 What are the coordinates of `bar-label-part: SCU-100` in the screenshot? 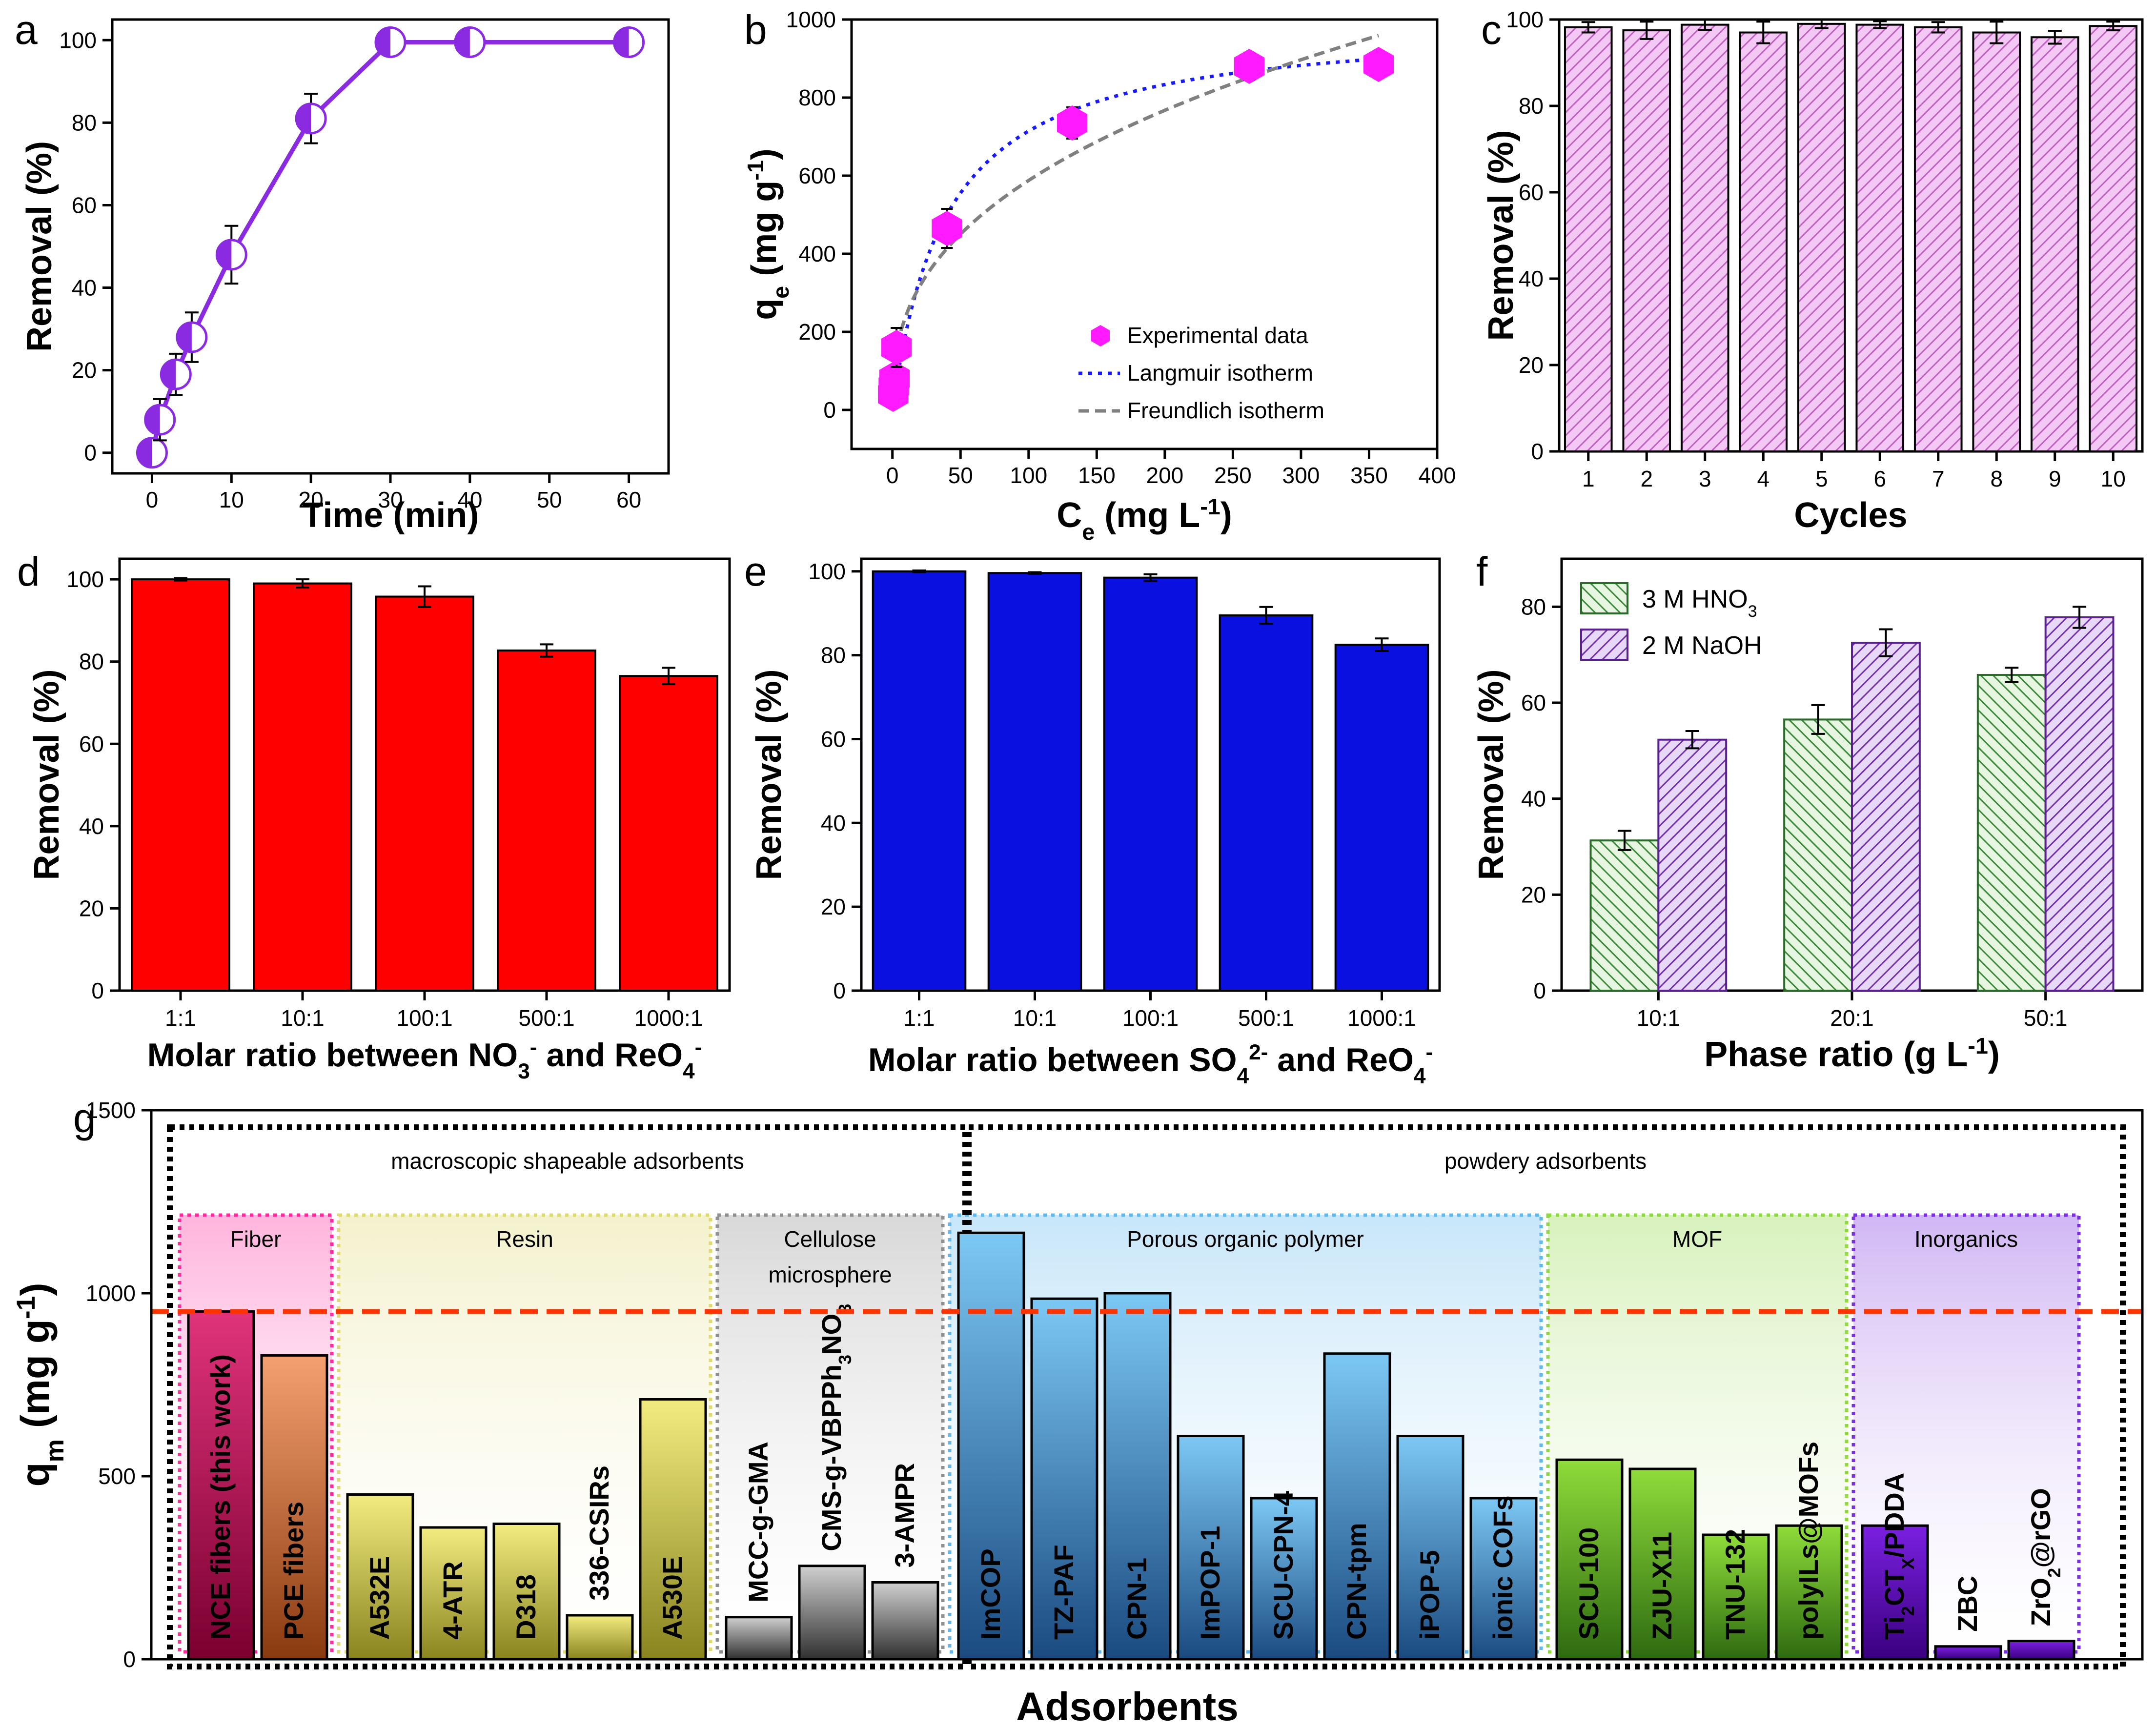 It's located at (1588, 1583).